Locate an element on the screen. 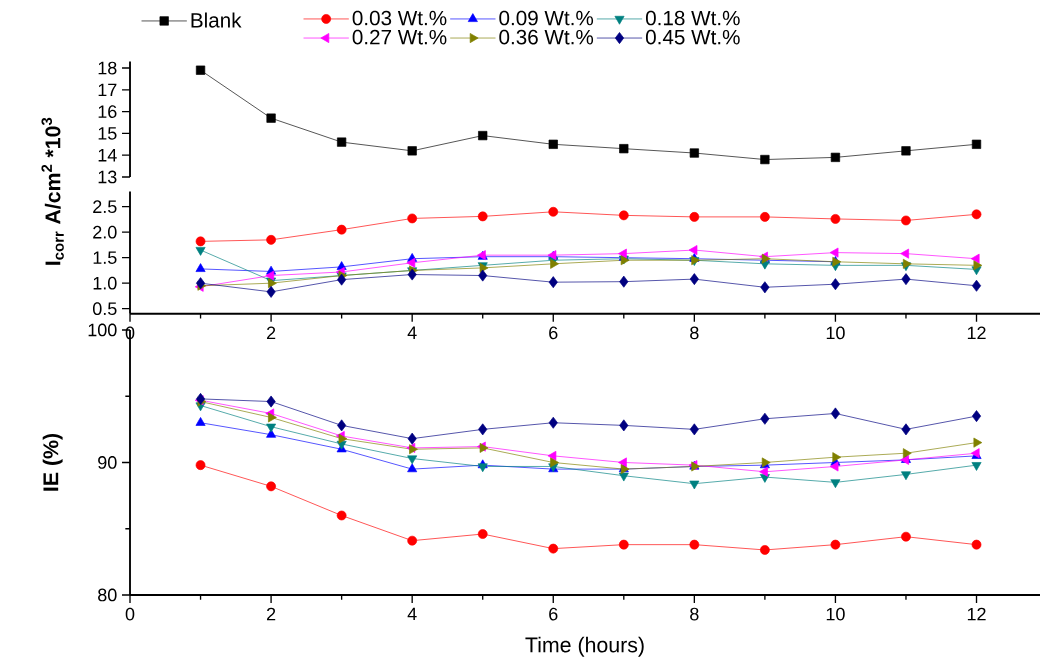 The width and height of the screenshot is (1054, 670). legend-label: Blank is located at coordinates (216, 20).